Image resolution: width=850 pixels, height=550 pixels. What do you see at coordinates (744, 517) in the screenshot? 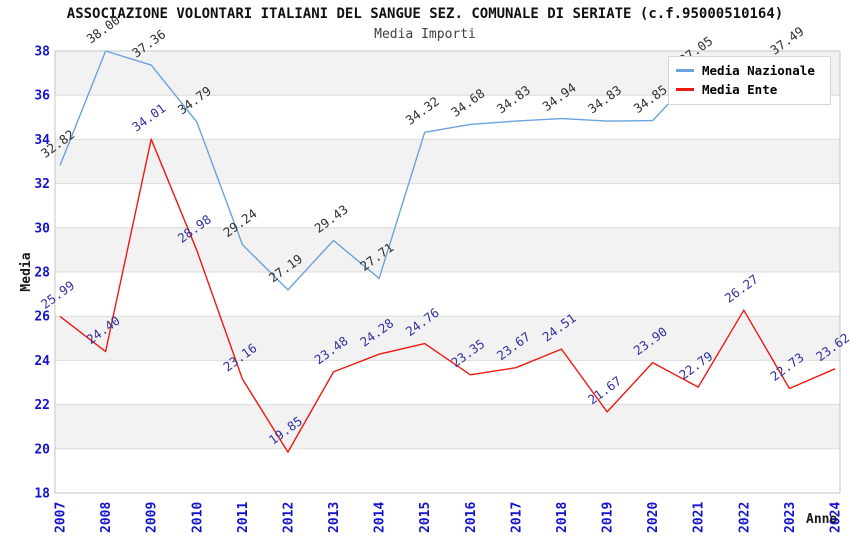
I see `x-tick-label: 2022` at bounding box center [744, 517].